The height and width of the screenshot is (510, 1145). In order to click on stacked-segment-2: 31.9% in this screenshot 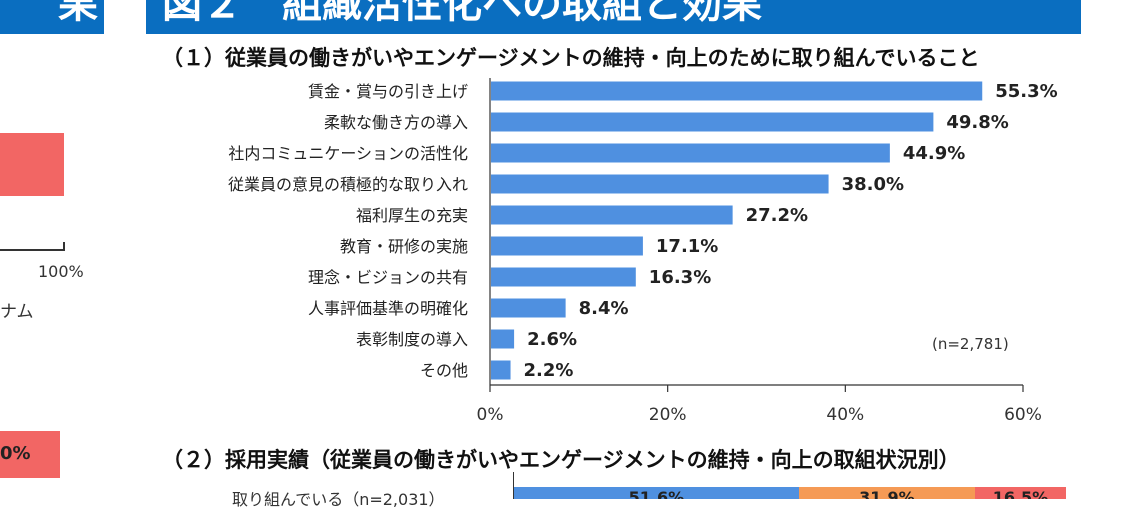, I will do `click(886, 493)`.